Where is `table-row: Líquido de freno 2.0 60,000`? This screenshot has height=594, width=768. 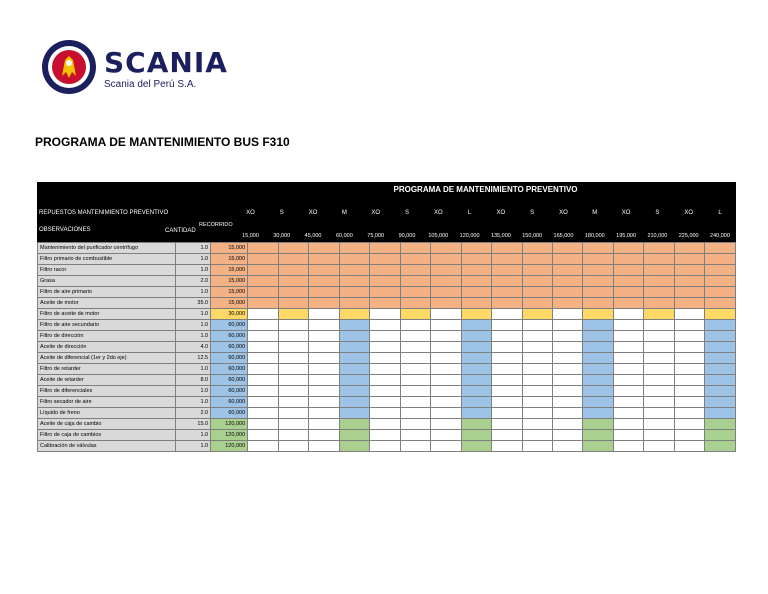 table-row: Líquido de freno 2.0 60,000 is located at coordinates (386, 413).